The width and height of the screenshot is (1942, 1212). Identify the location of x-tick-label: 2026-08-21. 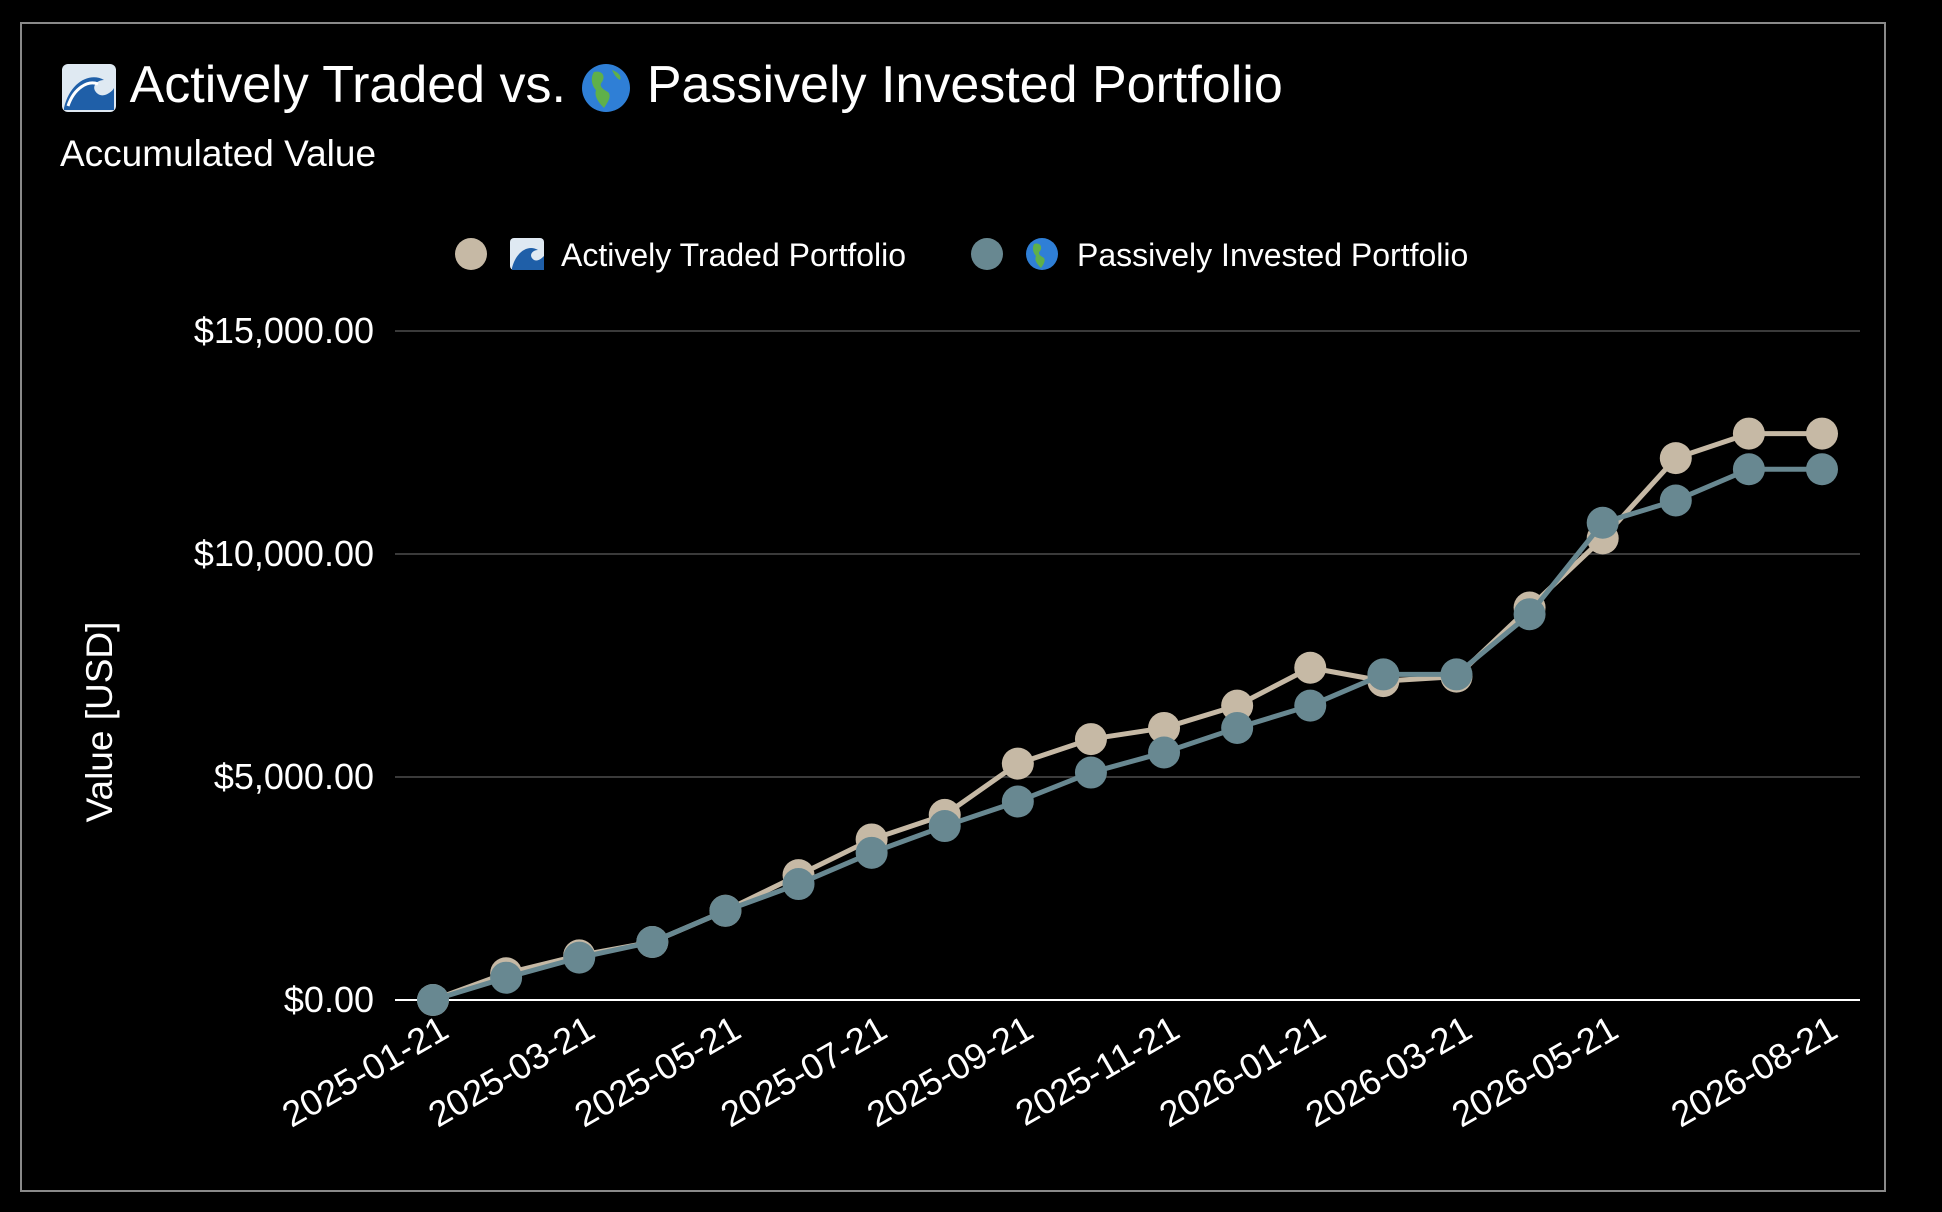
(1754, 1071).